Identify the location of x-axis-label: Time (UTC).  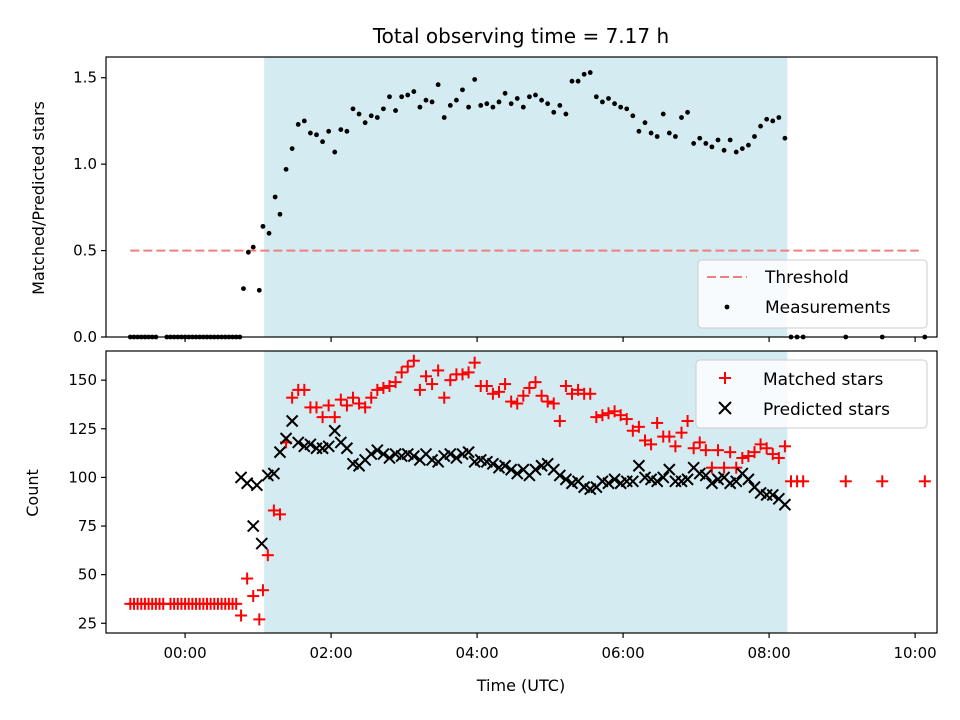
(520, 685).